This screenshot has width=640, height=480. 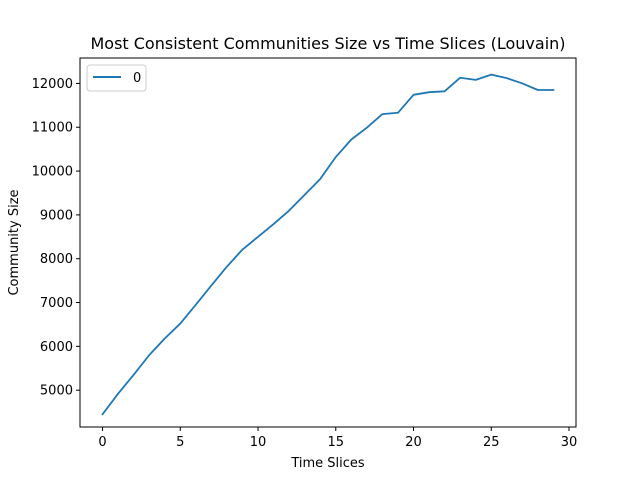 What do you see at coordinates (336, 442) in the screenshot?
I see `x-tick-label: 15` at bounding box center [336, 442].